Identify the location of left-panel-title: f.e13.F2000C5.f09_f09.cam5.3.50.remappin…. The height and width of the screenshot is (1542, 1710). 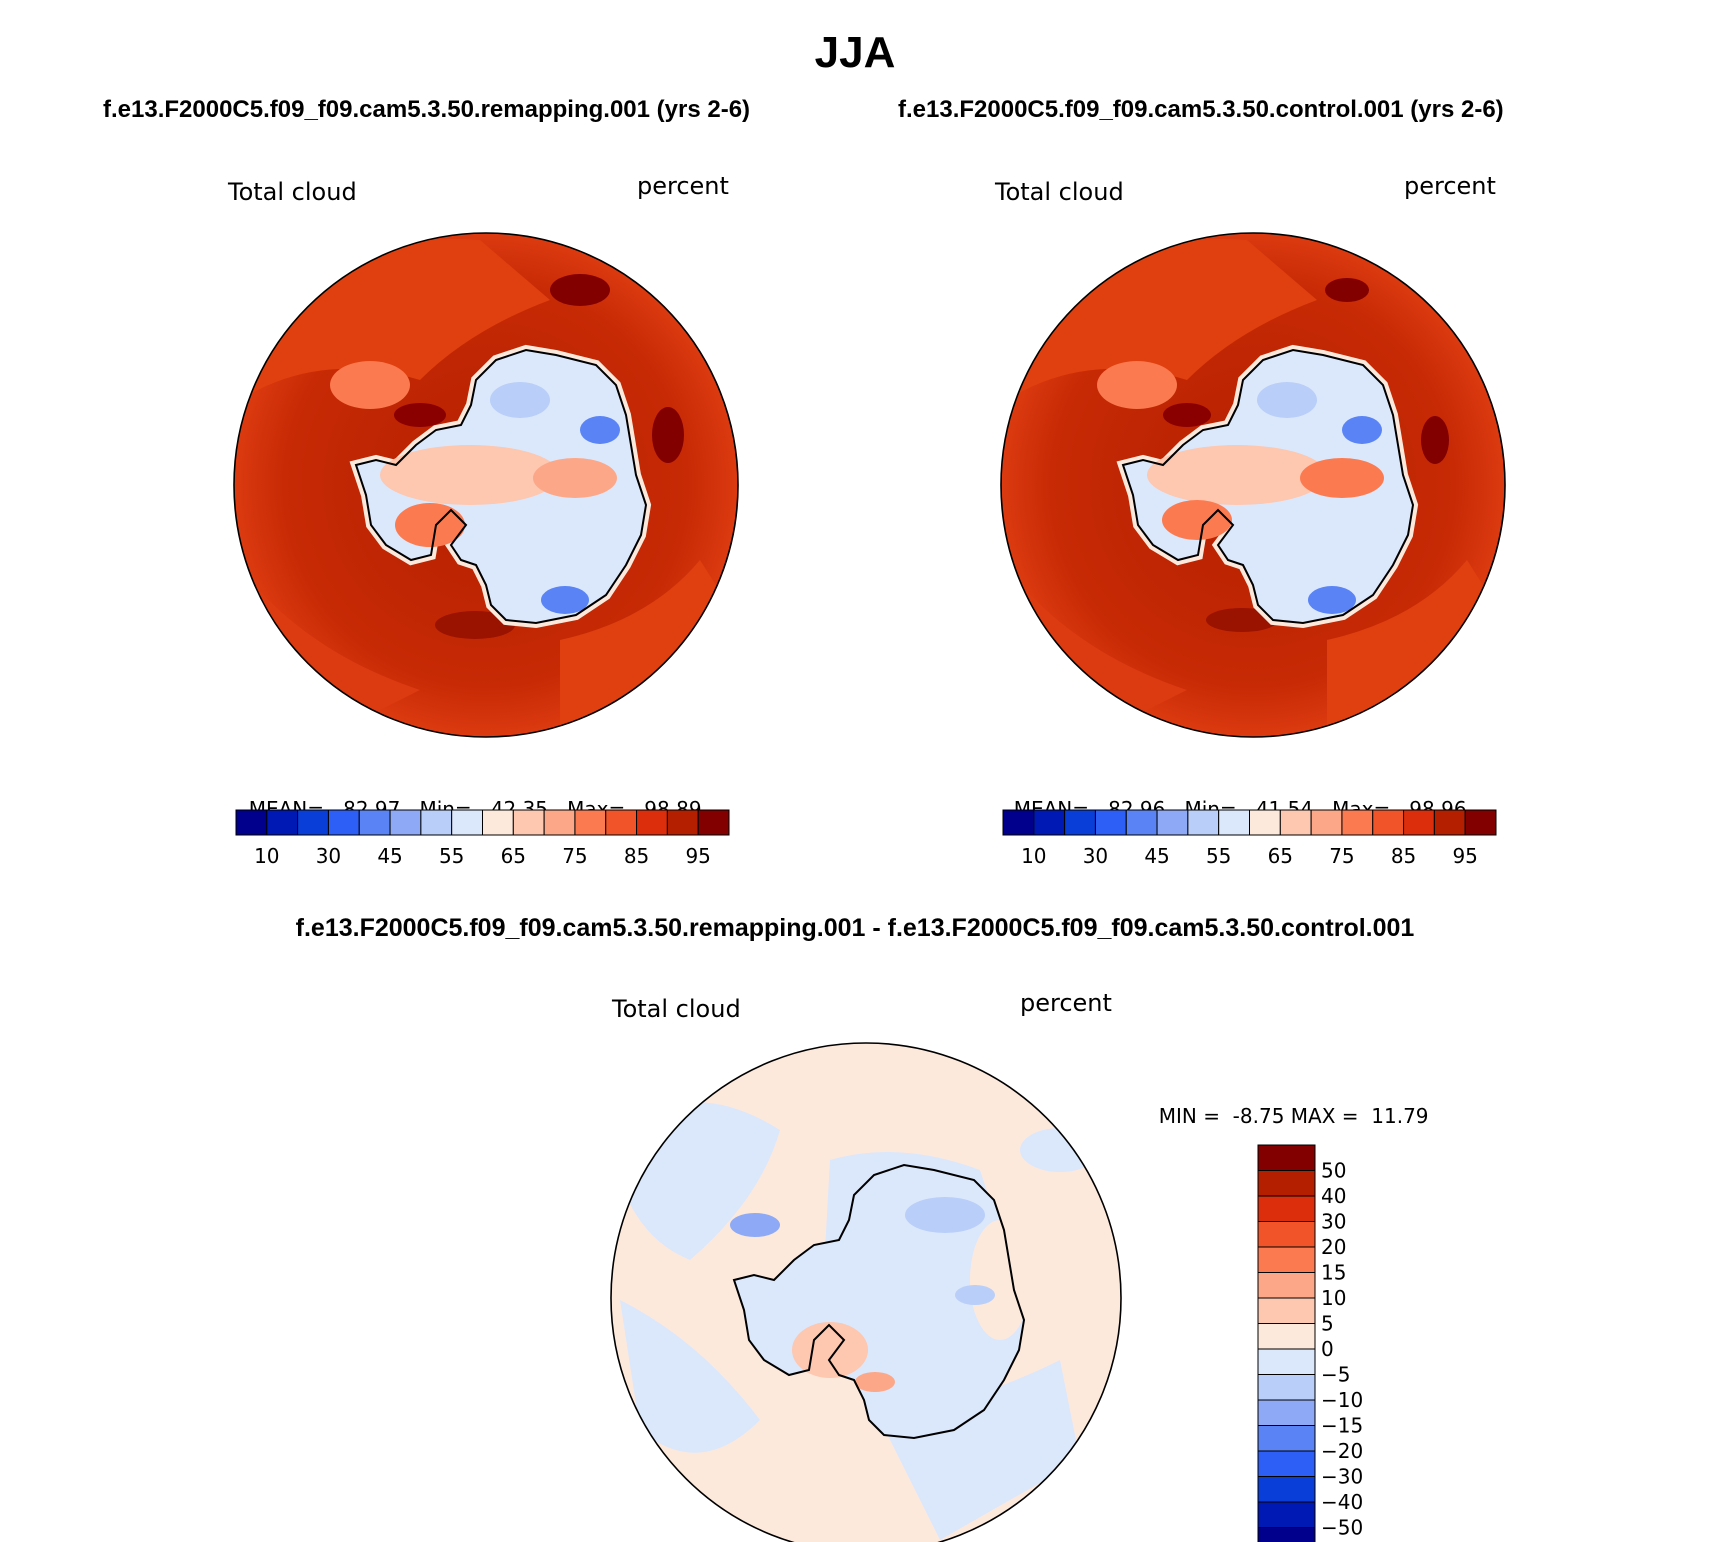
(427, 109).